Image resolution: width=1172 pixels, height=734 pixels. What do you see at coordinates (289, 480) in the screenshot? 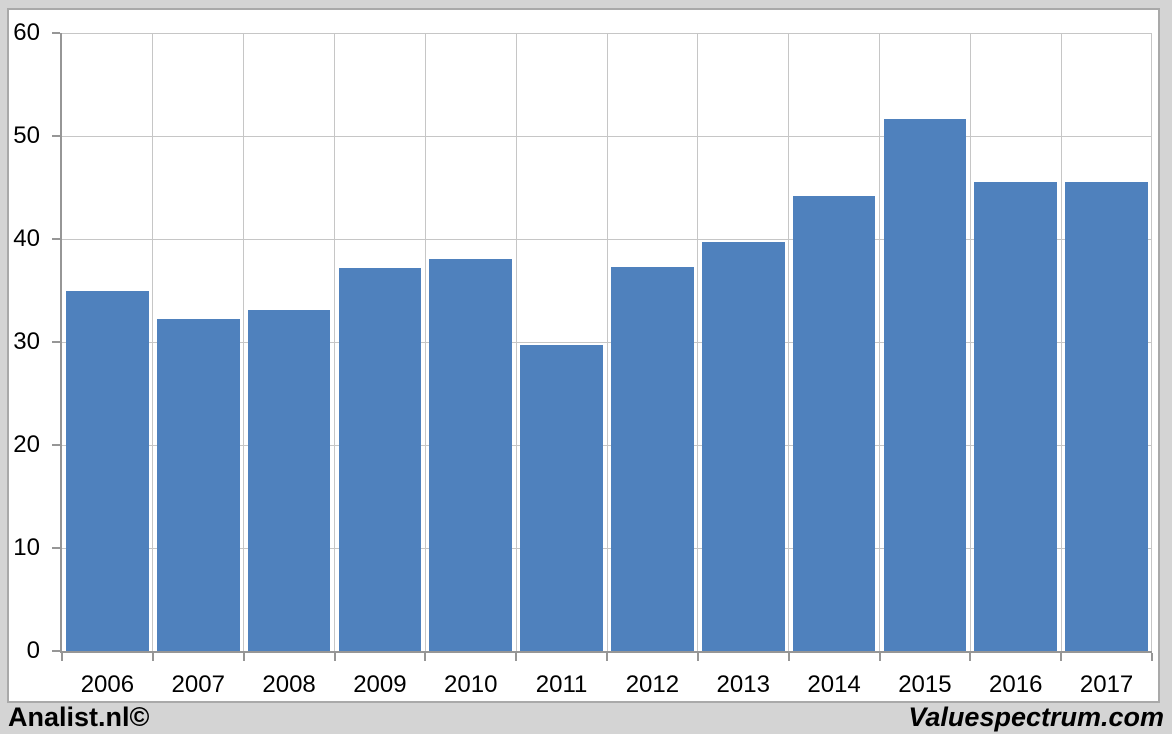
I see `bar-2008` at bounding box center [289, 480].